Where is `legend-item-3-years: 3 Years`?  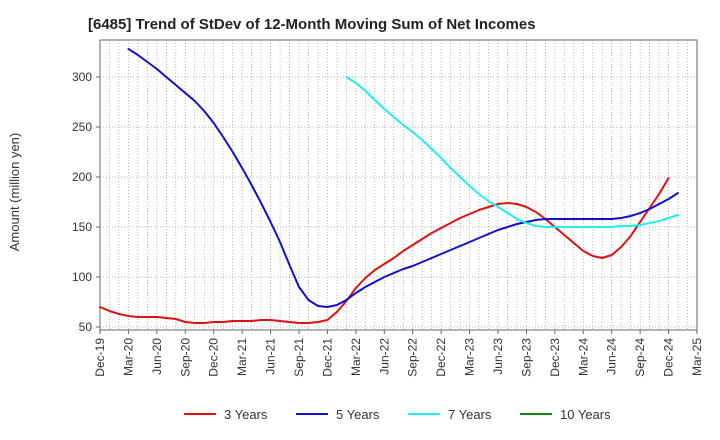
legend-item-3-years: 3 Years is located at coordinates (226, 414).